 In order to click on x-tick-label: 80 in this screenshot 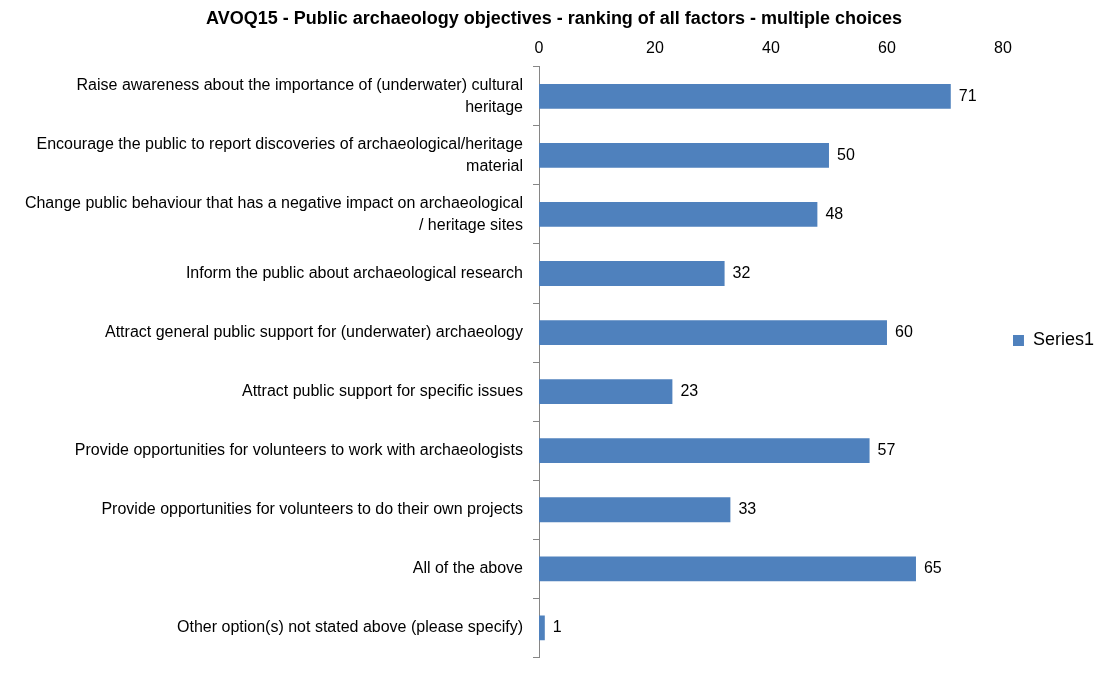, I will do `click(1003, 47)`.